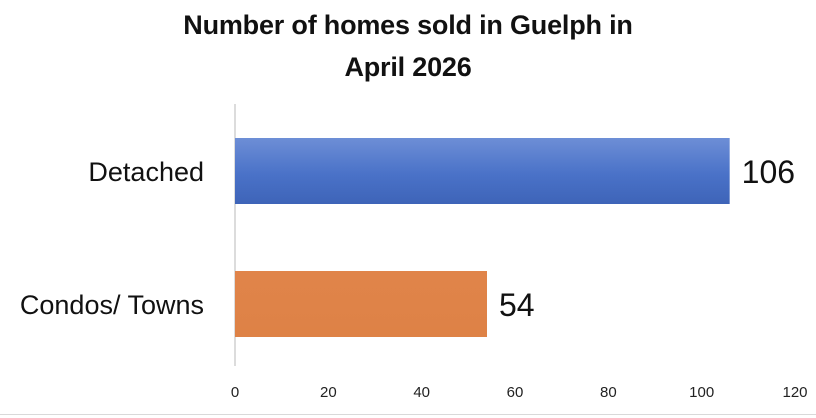  What do you see at coordinates (408, 414) in the screenshot?
I see `bottom-divider` at bounding box center [408, 414].